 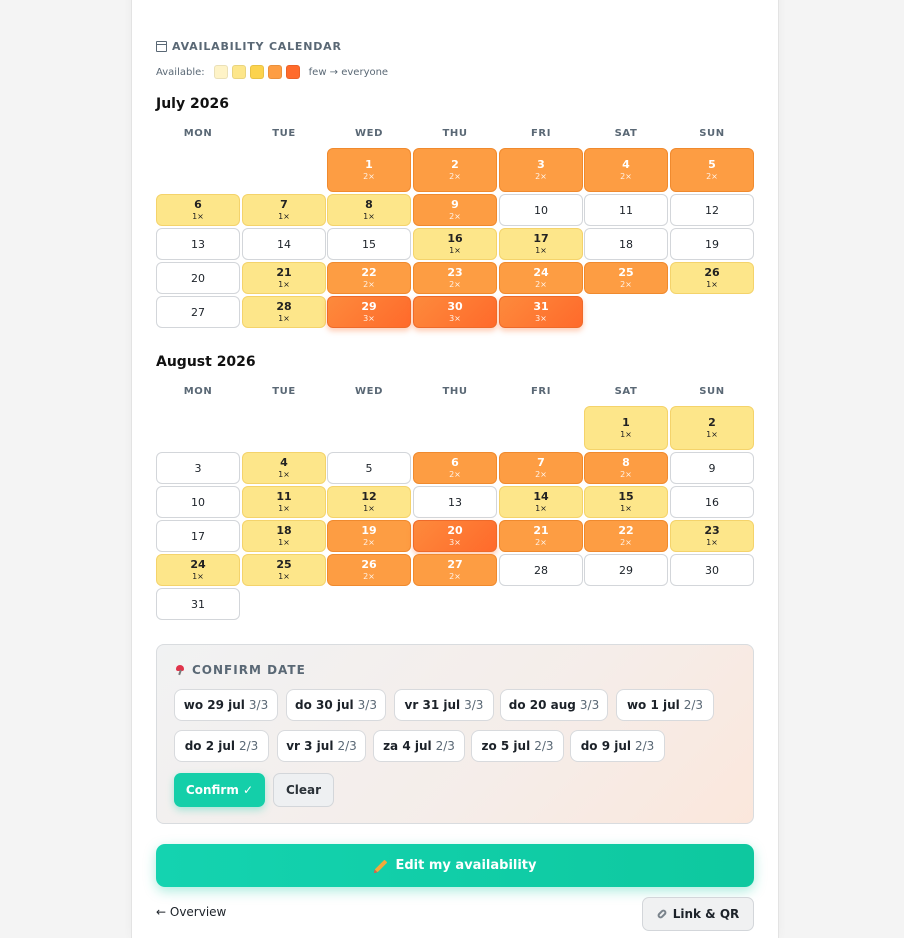 I want to click on calendar-day: 6 1×, so click(x=198, y=210).